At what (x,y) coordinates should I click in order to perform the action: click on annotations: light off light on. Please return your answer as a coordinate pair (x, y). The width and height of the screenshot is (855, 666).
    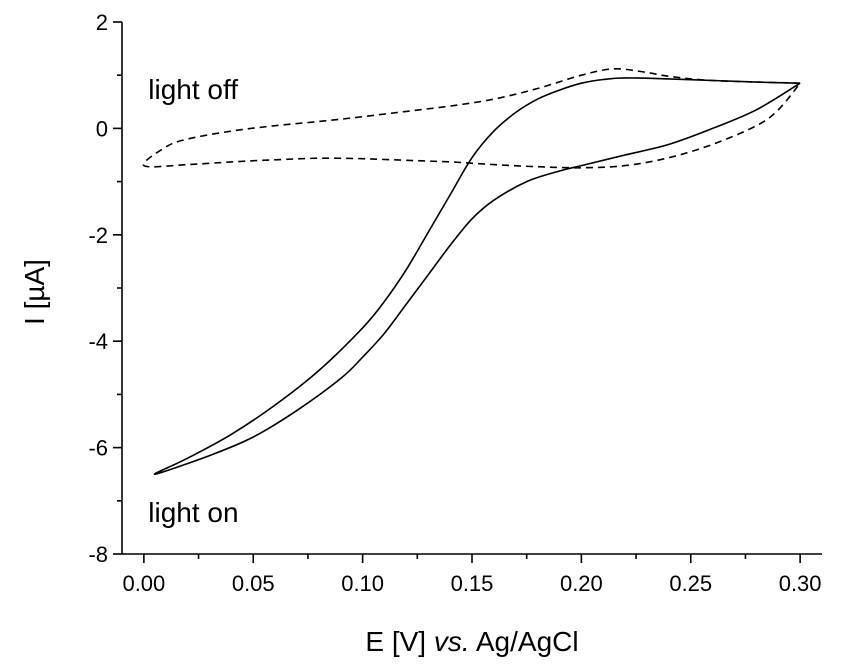
    Looking at the image, I should click on (193, 301).